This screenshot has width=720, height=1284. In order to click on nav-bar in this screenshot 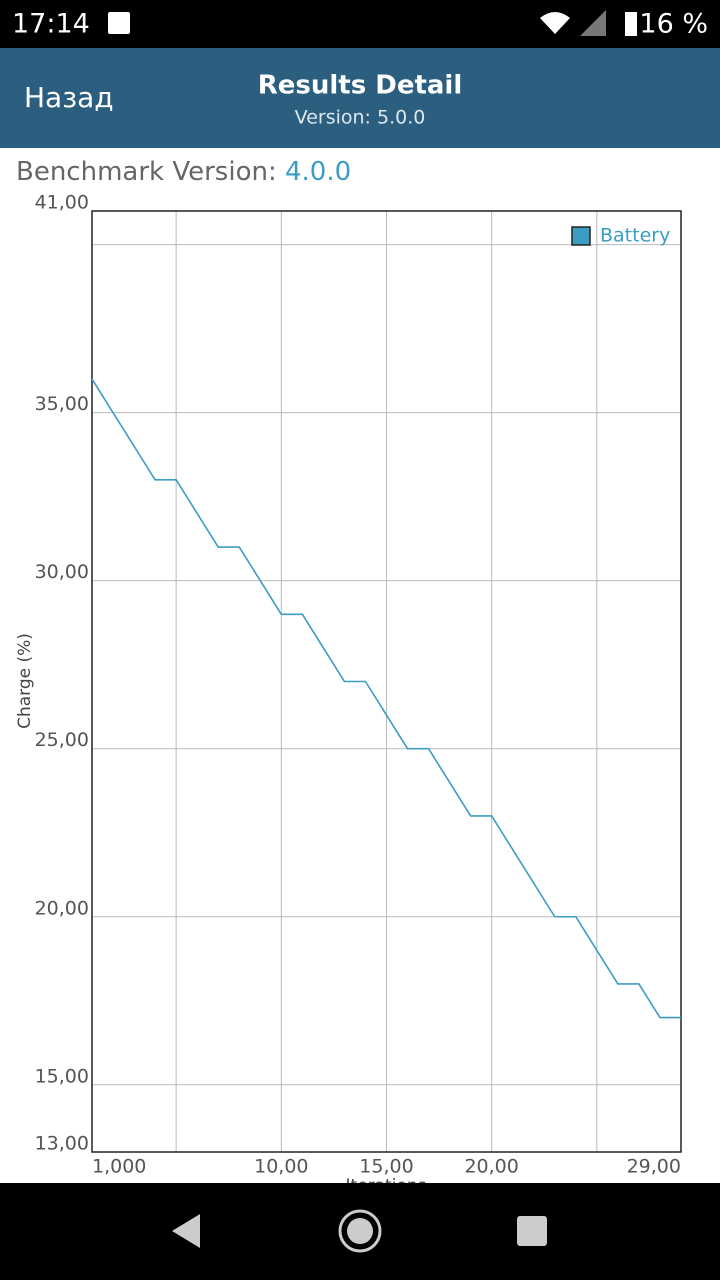, I will do `click(360, 1231)`.